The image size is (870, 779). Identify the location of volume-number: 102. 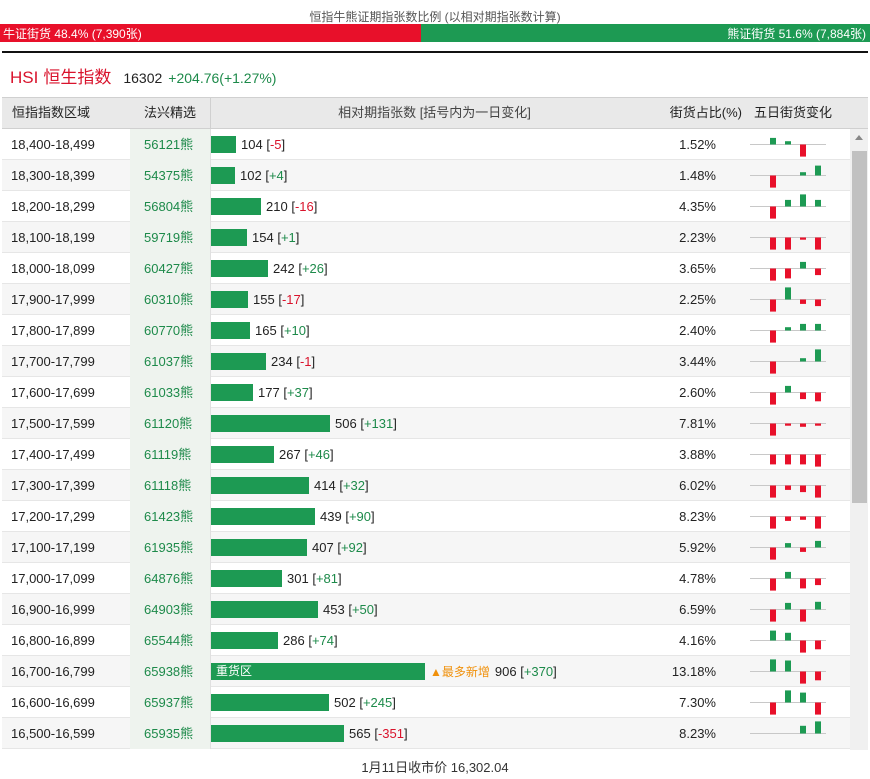
(251, 175).